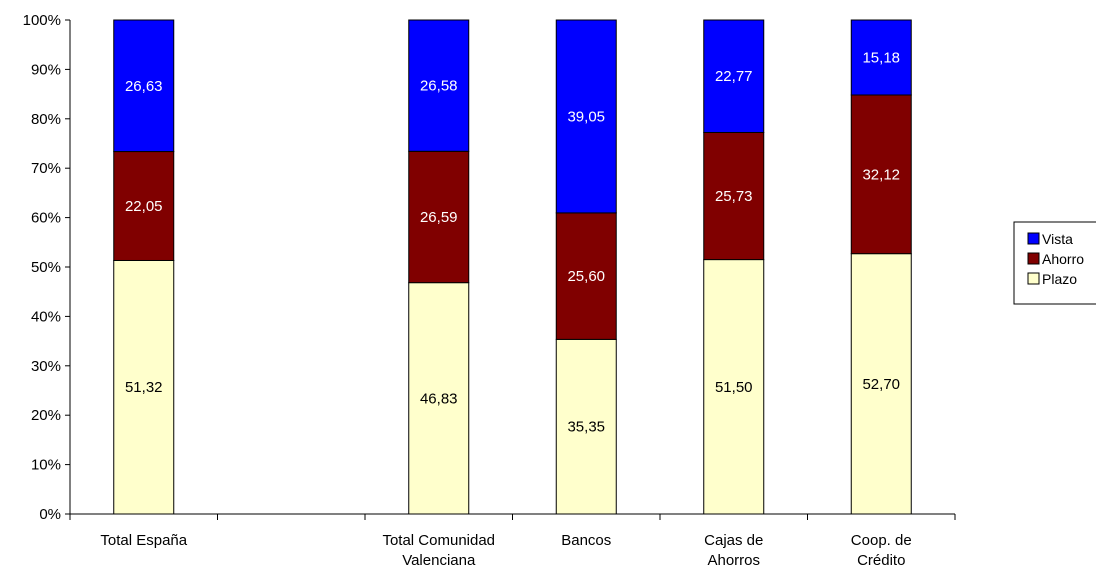  What do you see at coordinates (438, 540) in the screenshot?
I see `x-category-label: Total Comunidad` at bounding box center [438, 540].